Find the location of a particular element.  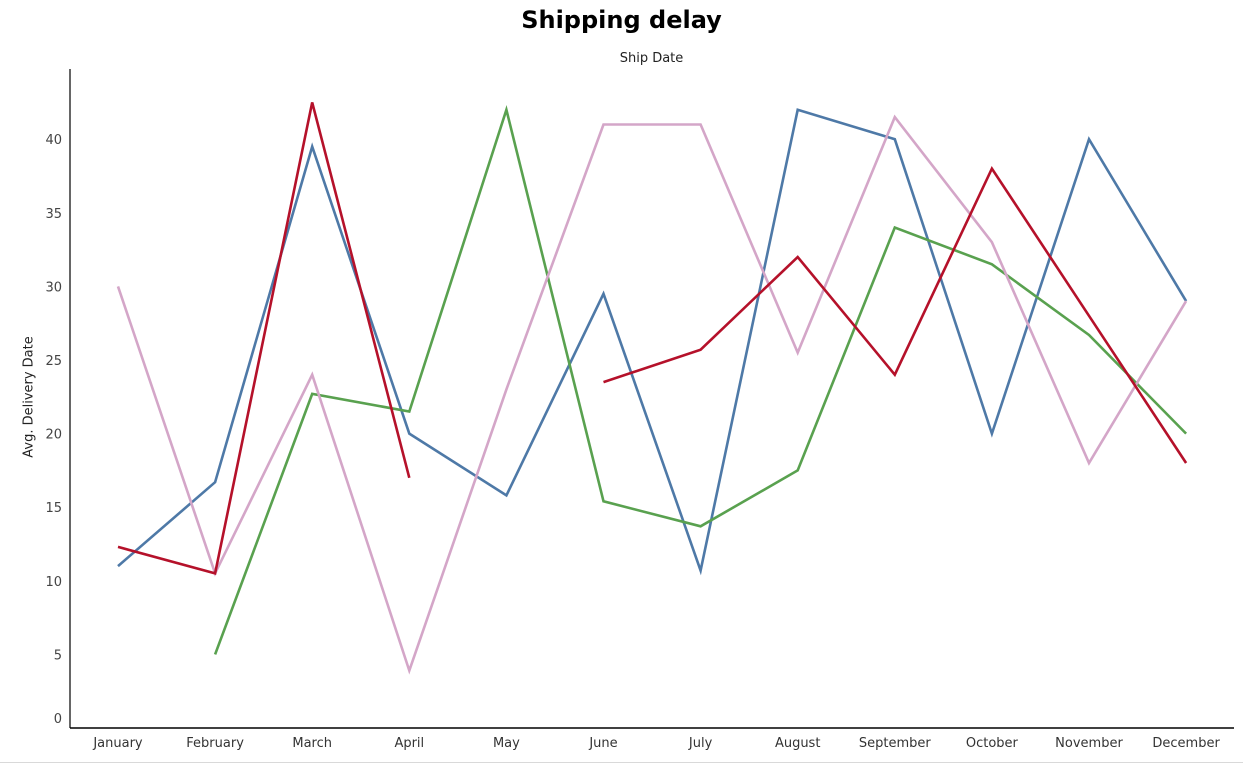

y-tick-label: 35 is located at coordinates (53, 214).